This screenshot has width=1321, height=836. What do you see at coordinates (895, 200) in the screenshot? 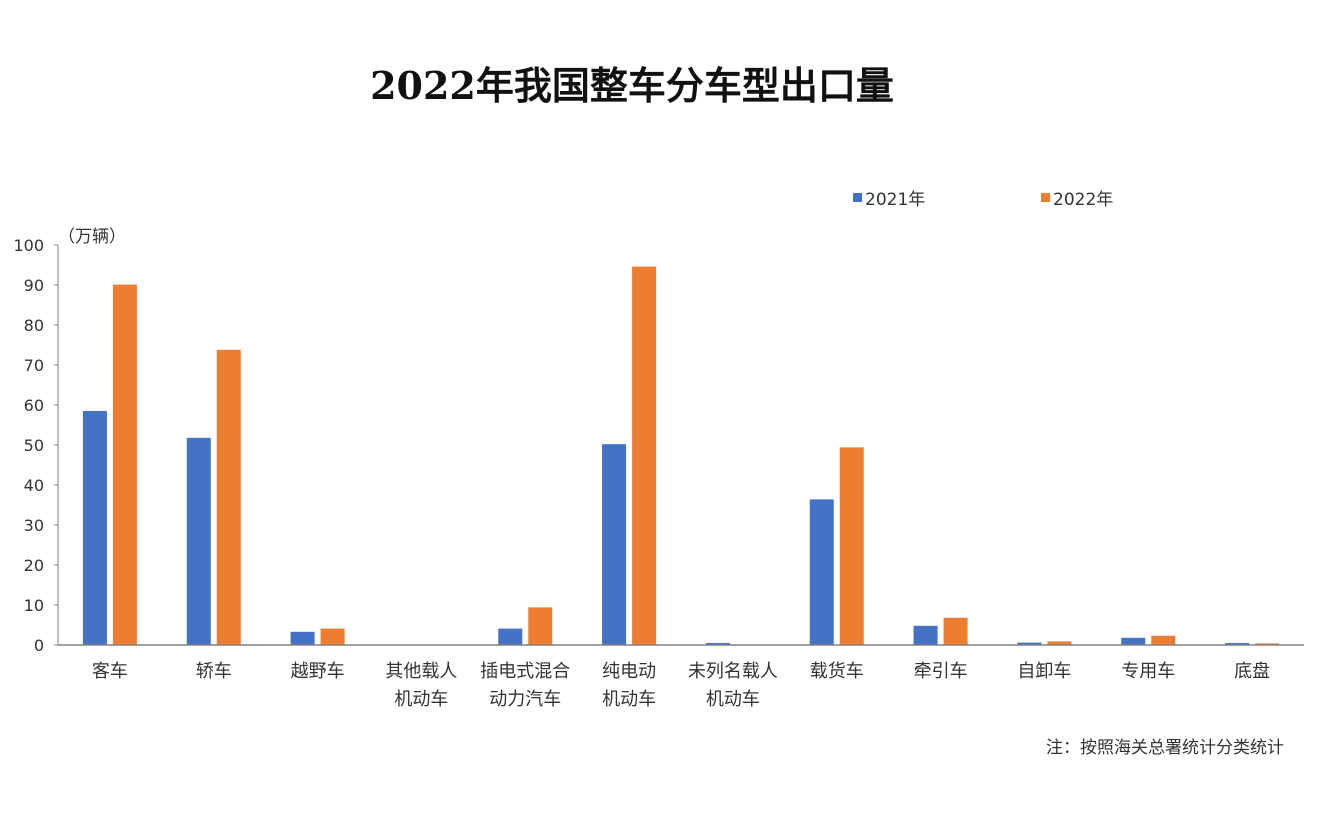
I see `legend-label-2021: 2021年` at bounding box center [895, 200].